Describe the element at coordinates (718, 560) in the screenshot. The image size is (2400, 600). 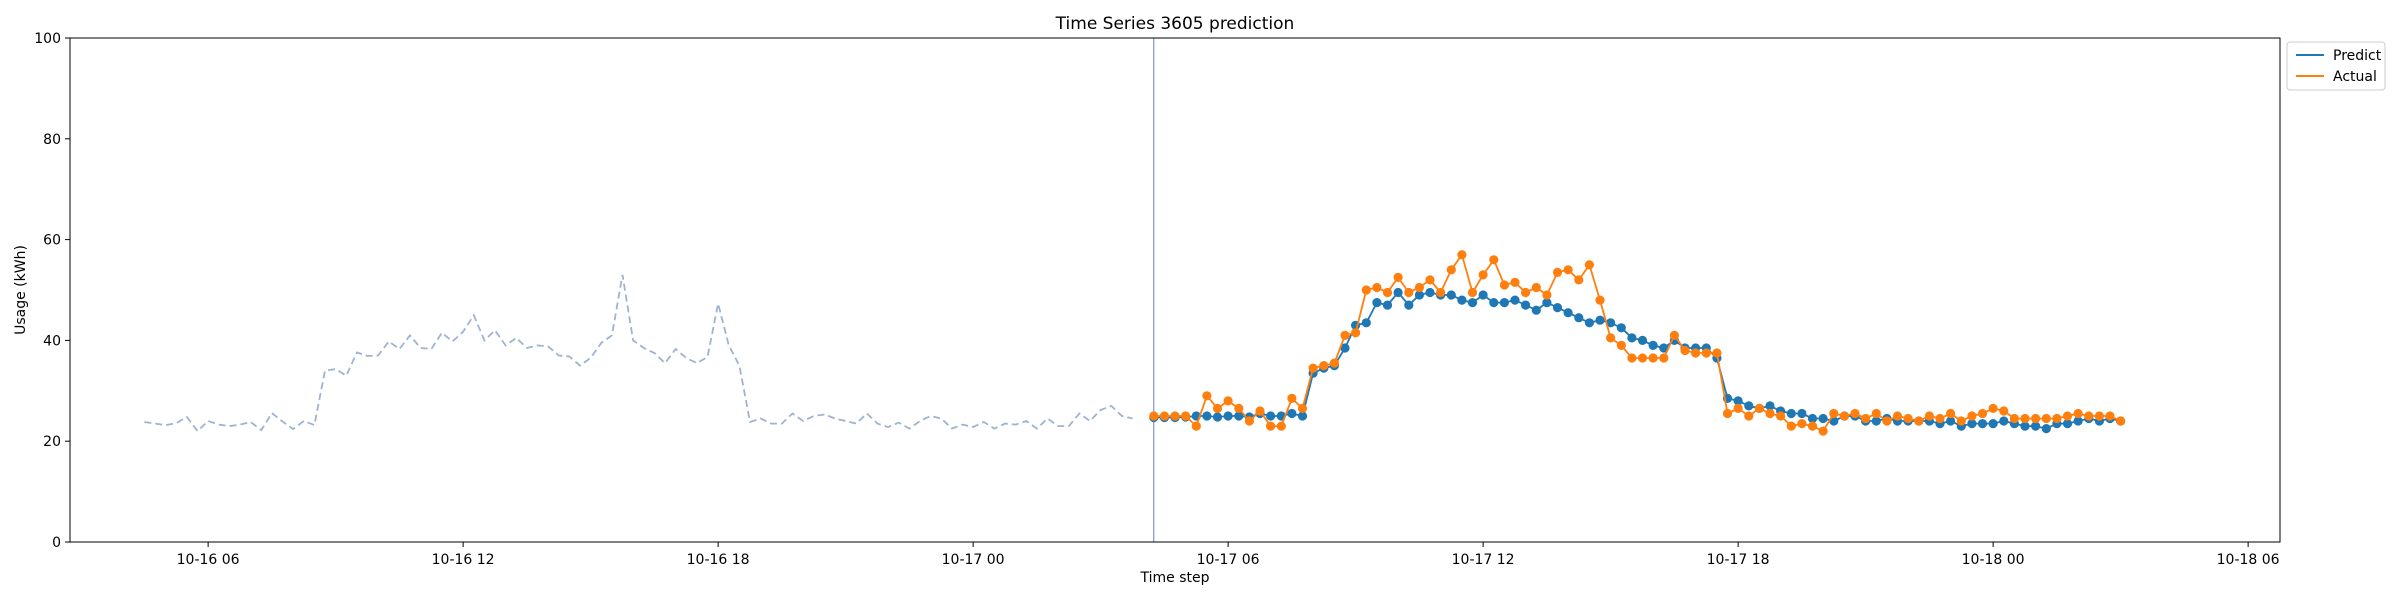
I see `x-tick-label: 10-16 18` at that location.